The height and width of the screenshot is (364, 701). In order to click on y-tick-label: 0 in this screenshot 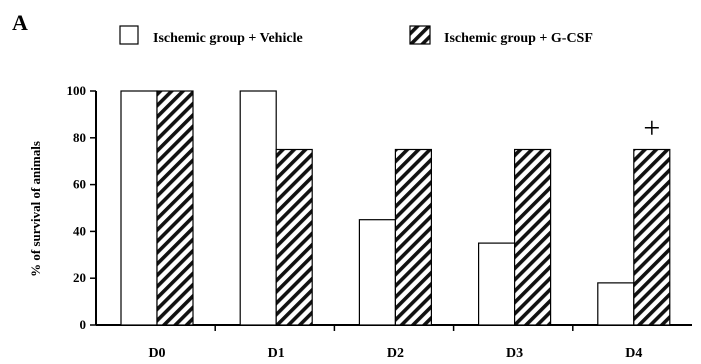, I will do `click(83, 324)`.